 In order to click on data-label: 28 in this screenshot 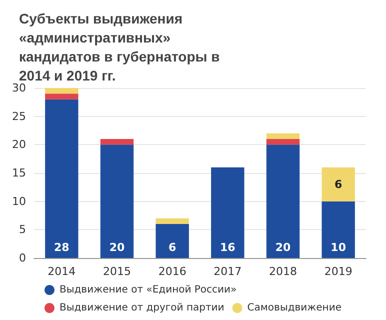, I will do `click(62, 247)`.